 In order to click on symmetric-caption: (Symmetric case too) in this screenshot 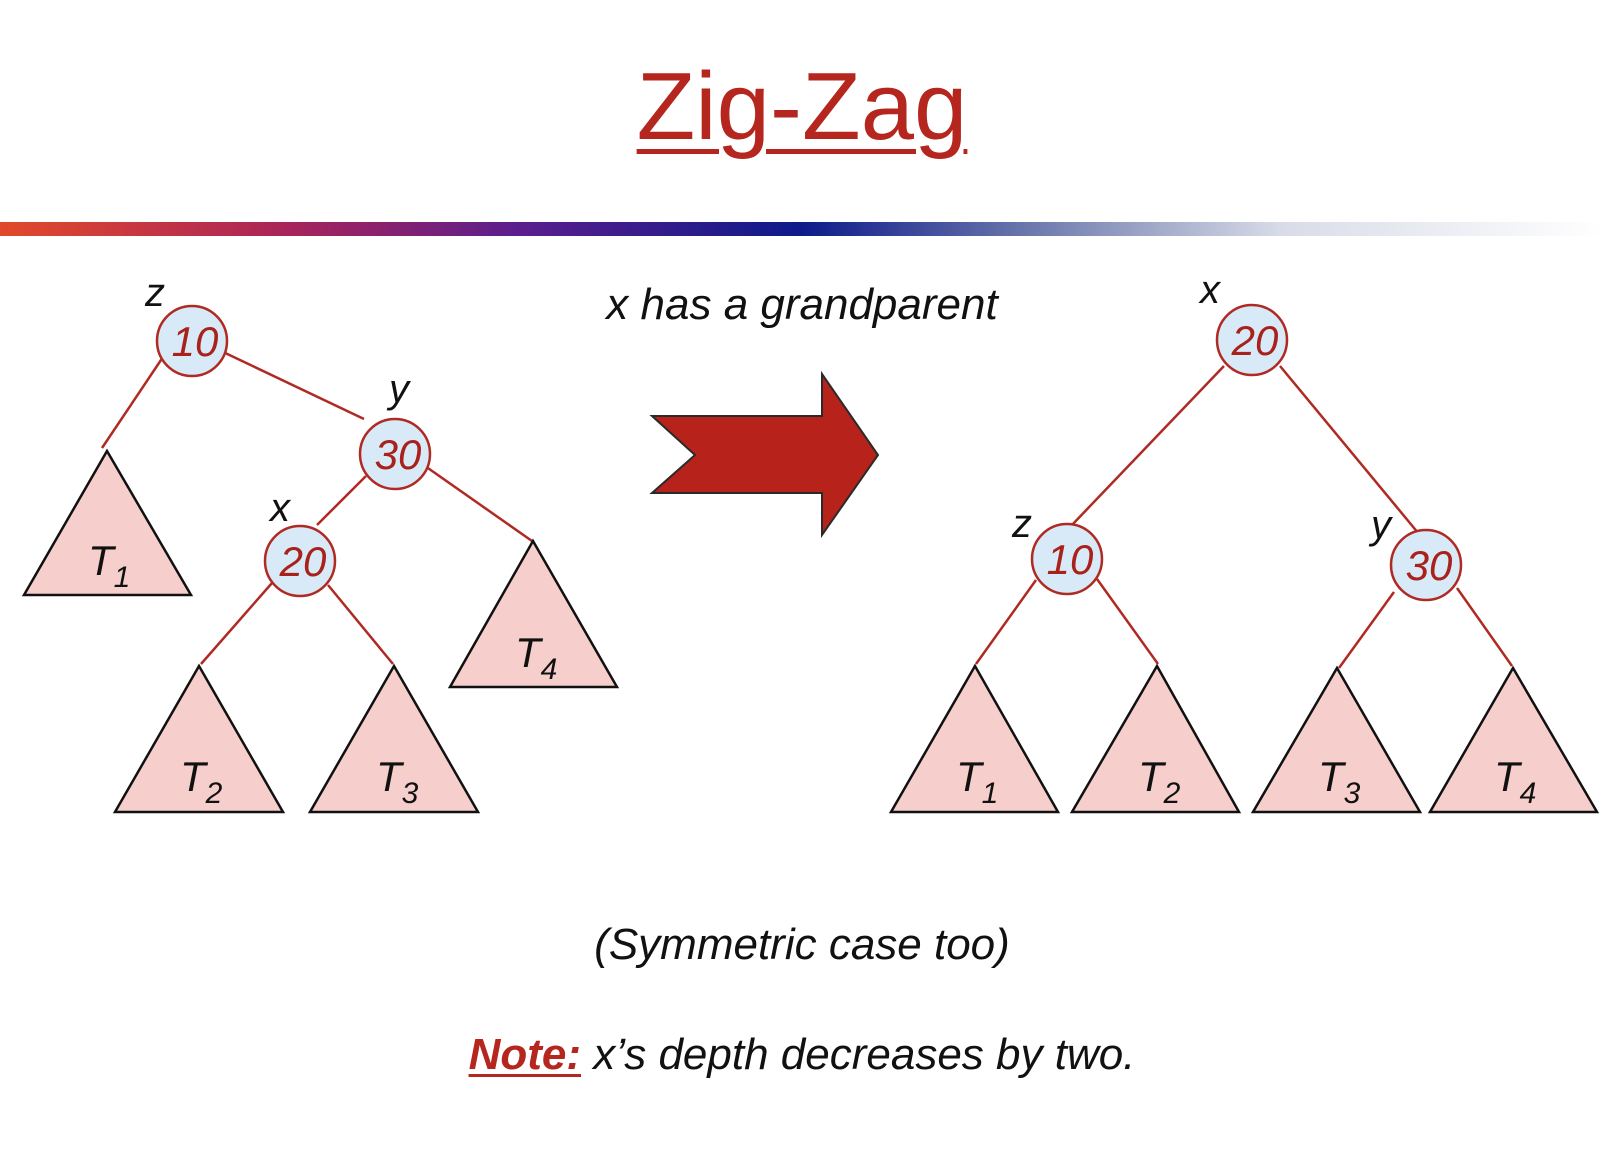, I will do `click(802, 944)`.